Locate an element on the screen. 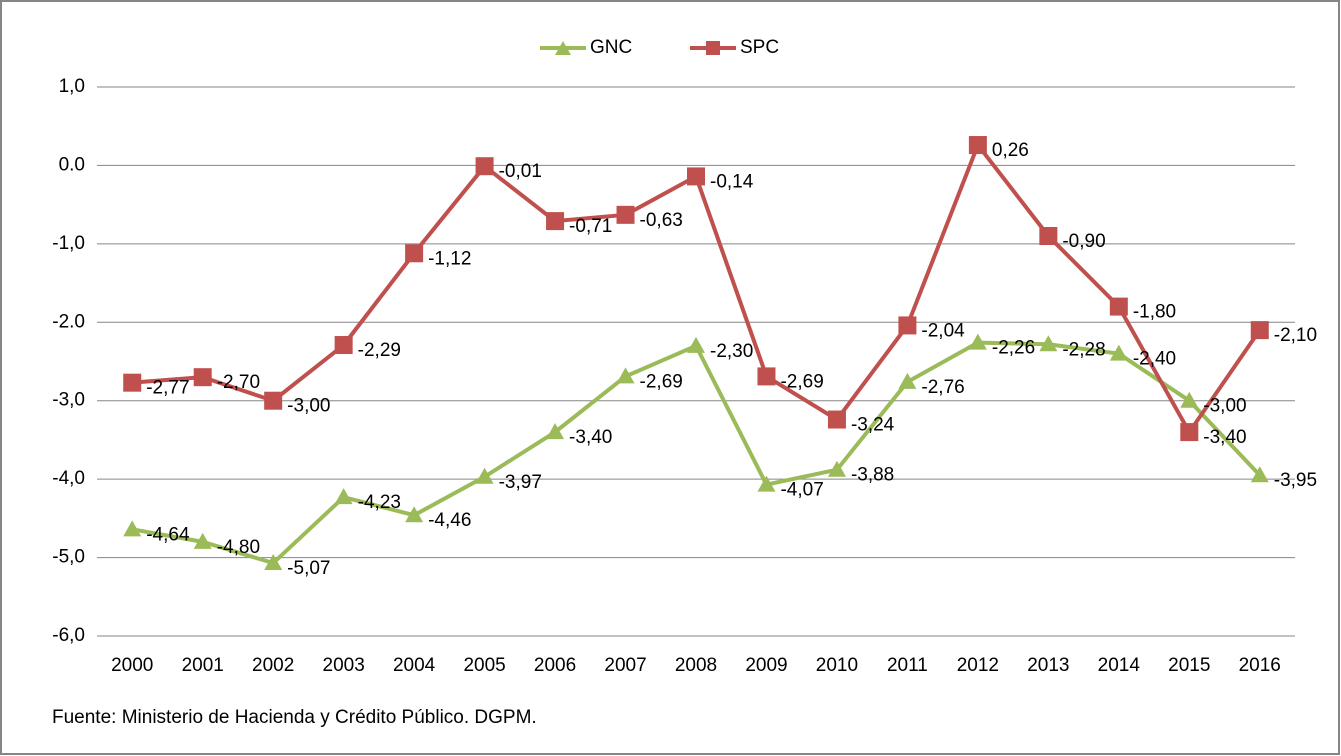 This screenshot has height=756, width=1341. data-label: -2,76 is located at coordinates (942, 387).